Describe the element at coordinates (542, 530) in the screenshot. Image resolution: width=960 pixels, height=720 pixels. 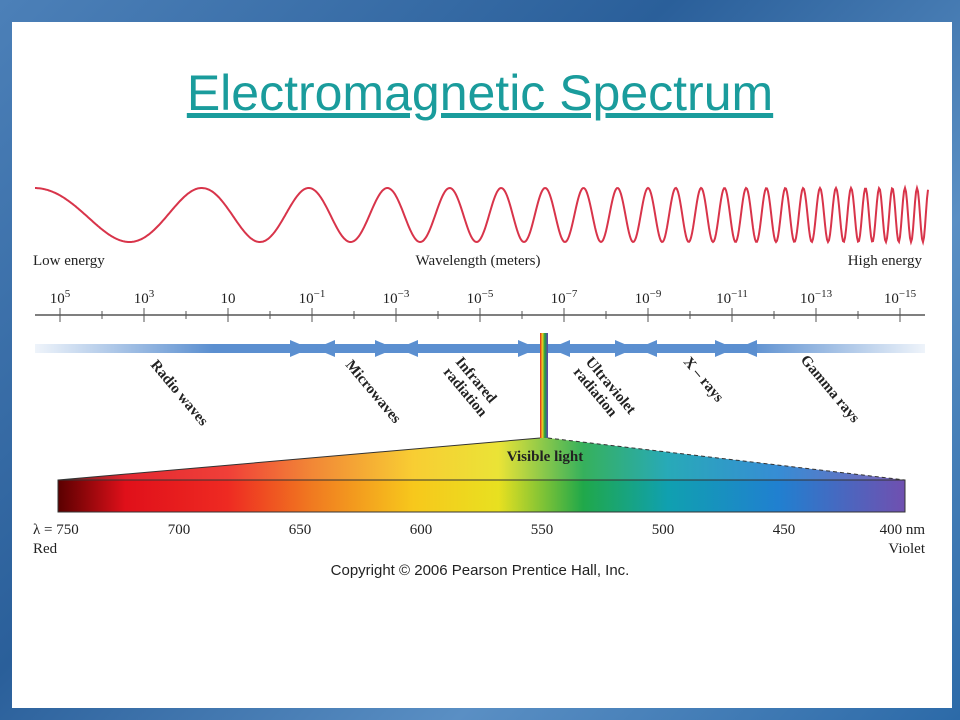
I see `visible-tick-label: 550` at that location.